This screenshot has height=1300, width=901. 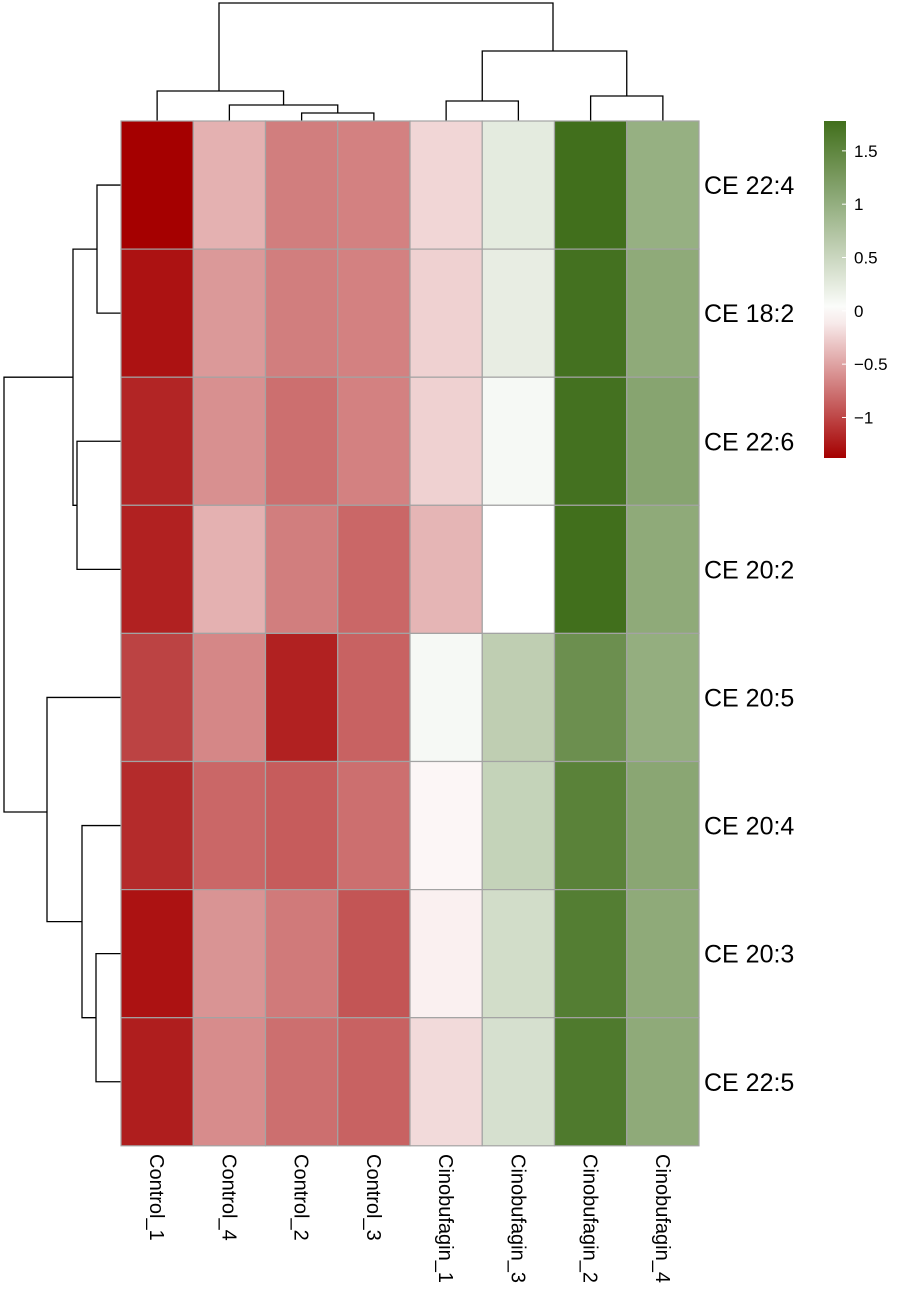 I want to click on legend-tick-label: −1, so click(x=863, y=417).